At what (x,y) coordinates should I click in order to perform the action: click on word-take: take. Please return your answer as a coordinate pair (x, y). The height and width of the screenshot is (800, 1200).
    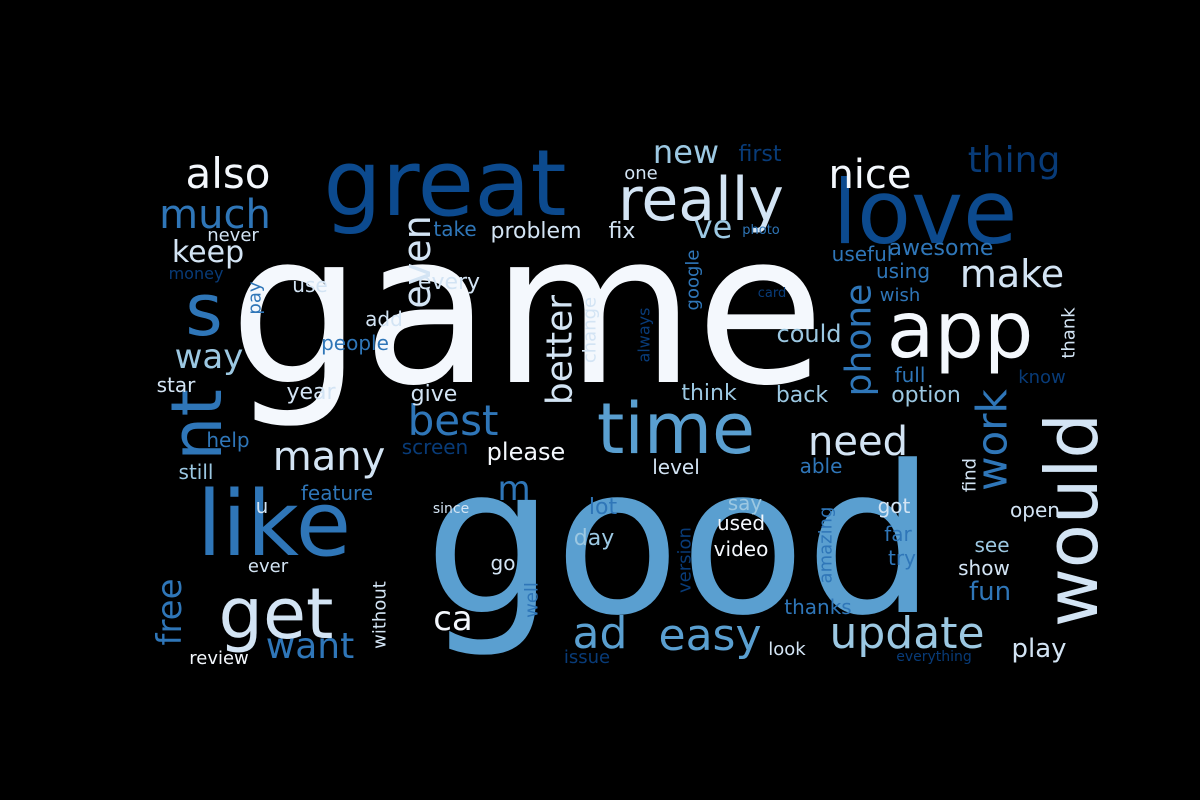
    Looking at the image, I should click on (454, 229).